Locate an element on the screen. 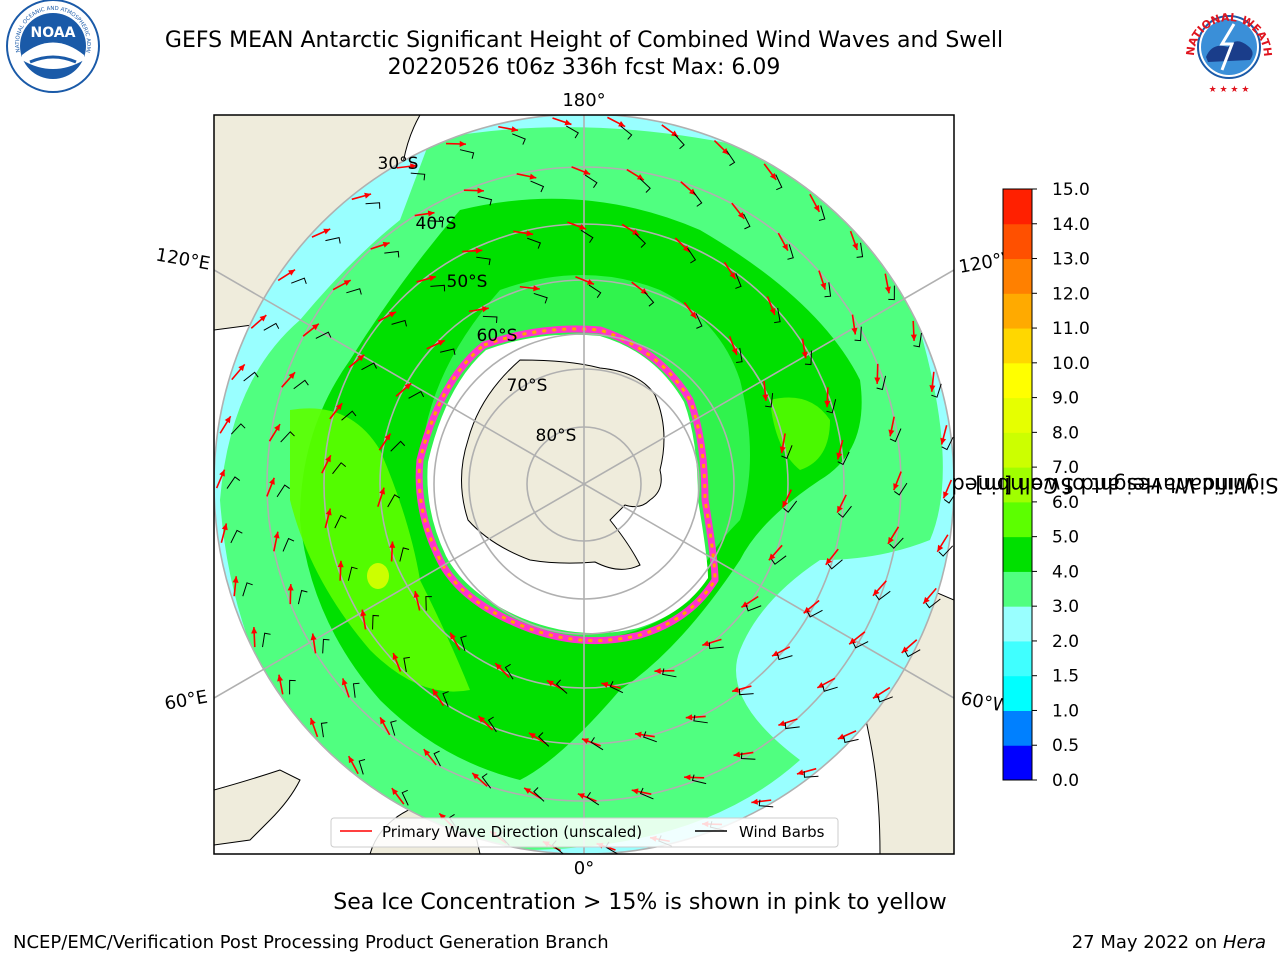 The width and height of the screenshot is (1280, 960). colorbar-tick-label: 1.5 is located at coordinates (1065, 677).